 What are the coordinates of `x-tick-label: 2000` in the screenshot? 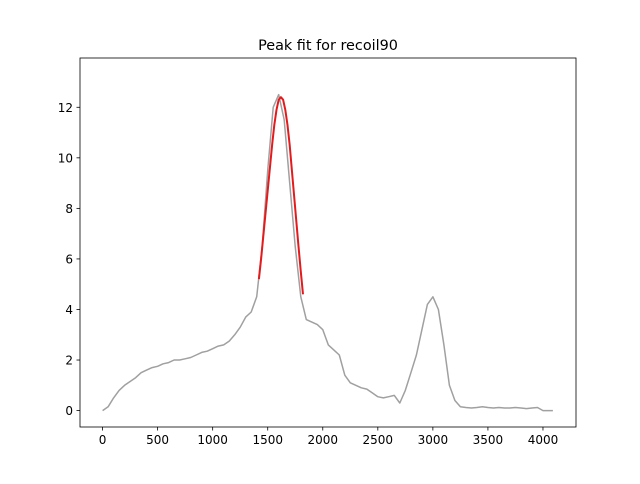 It's located at (322, 440).